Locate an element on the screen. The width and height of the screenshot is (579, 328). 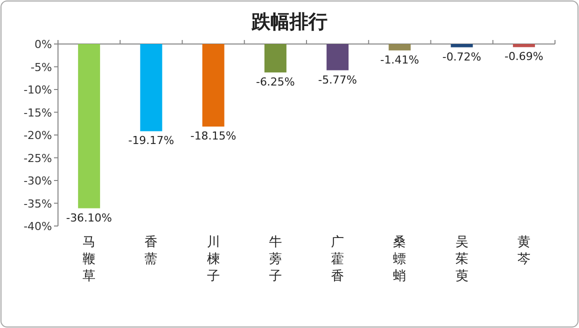
data-label: -1.41% is located at coordinates (400, 59).